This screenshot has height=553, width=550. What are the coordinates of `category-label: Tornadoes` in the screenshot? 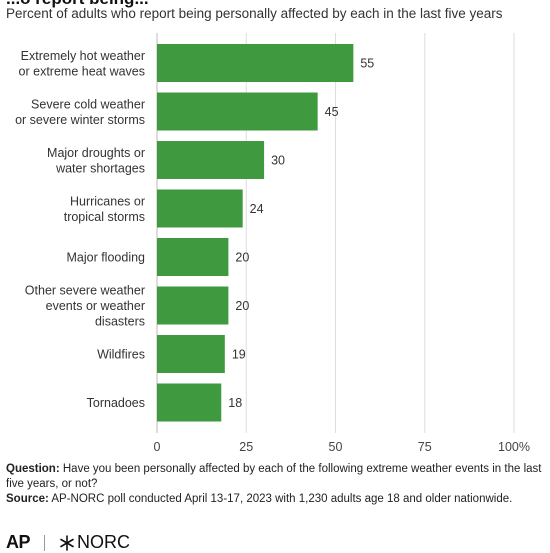 It's located at (116, 403).